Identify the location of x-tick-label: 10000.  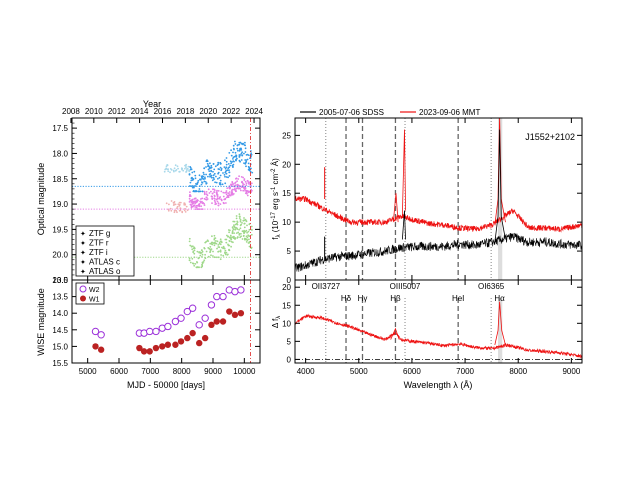
(244, 371).